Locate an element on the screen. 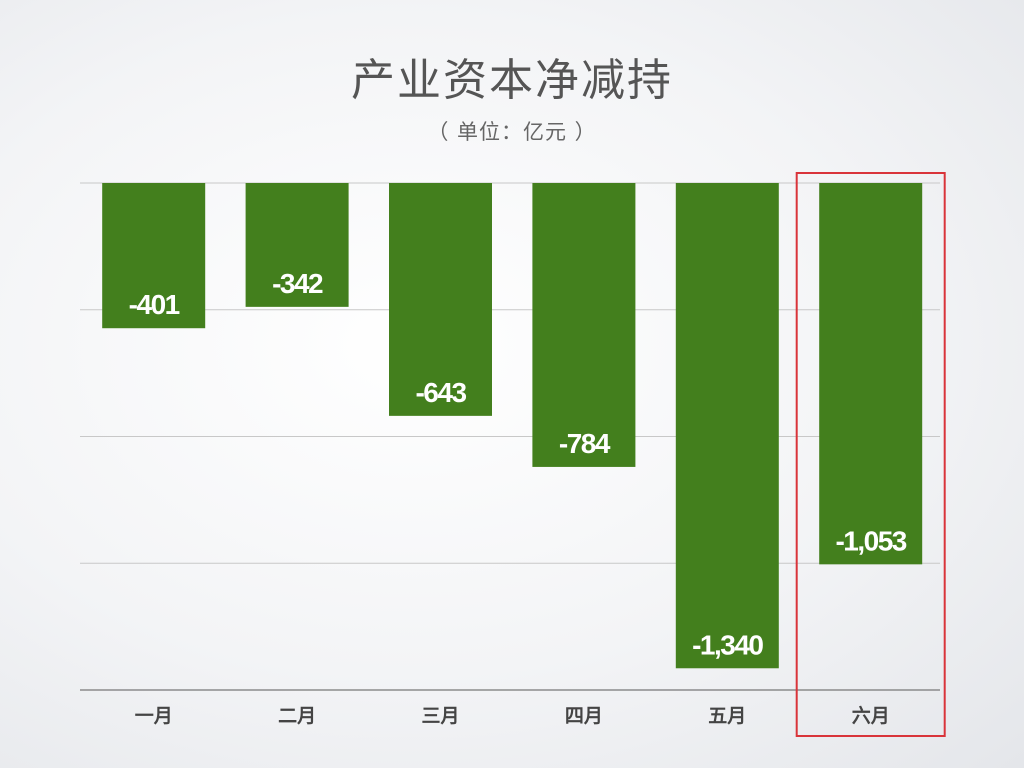 This screenshot has height=768, width=1024. category-label: 六月 is located at coordinates (871, 715).